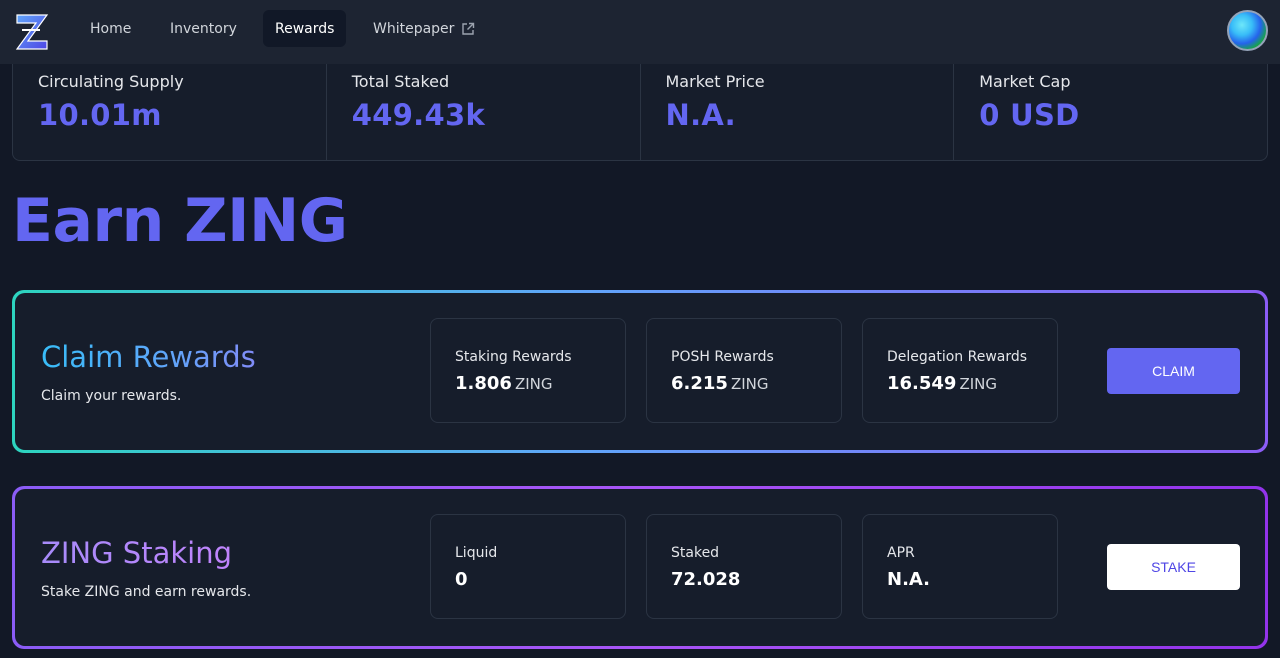 The width and height of the screenshot is (1280, 658). What do you see at coordinates (32, 32) in the screenshot?
I see `zing-logo-icon` at bounding box center [32, 32].